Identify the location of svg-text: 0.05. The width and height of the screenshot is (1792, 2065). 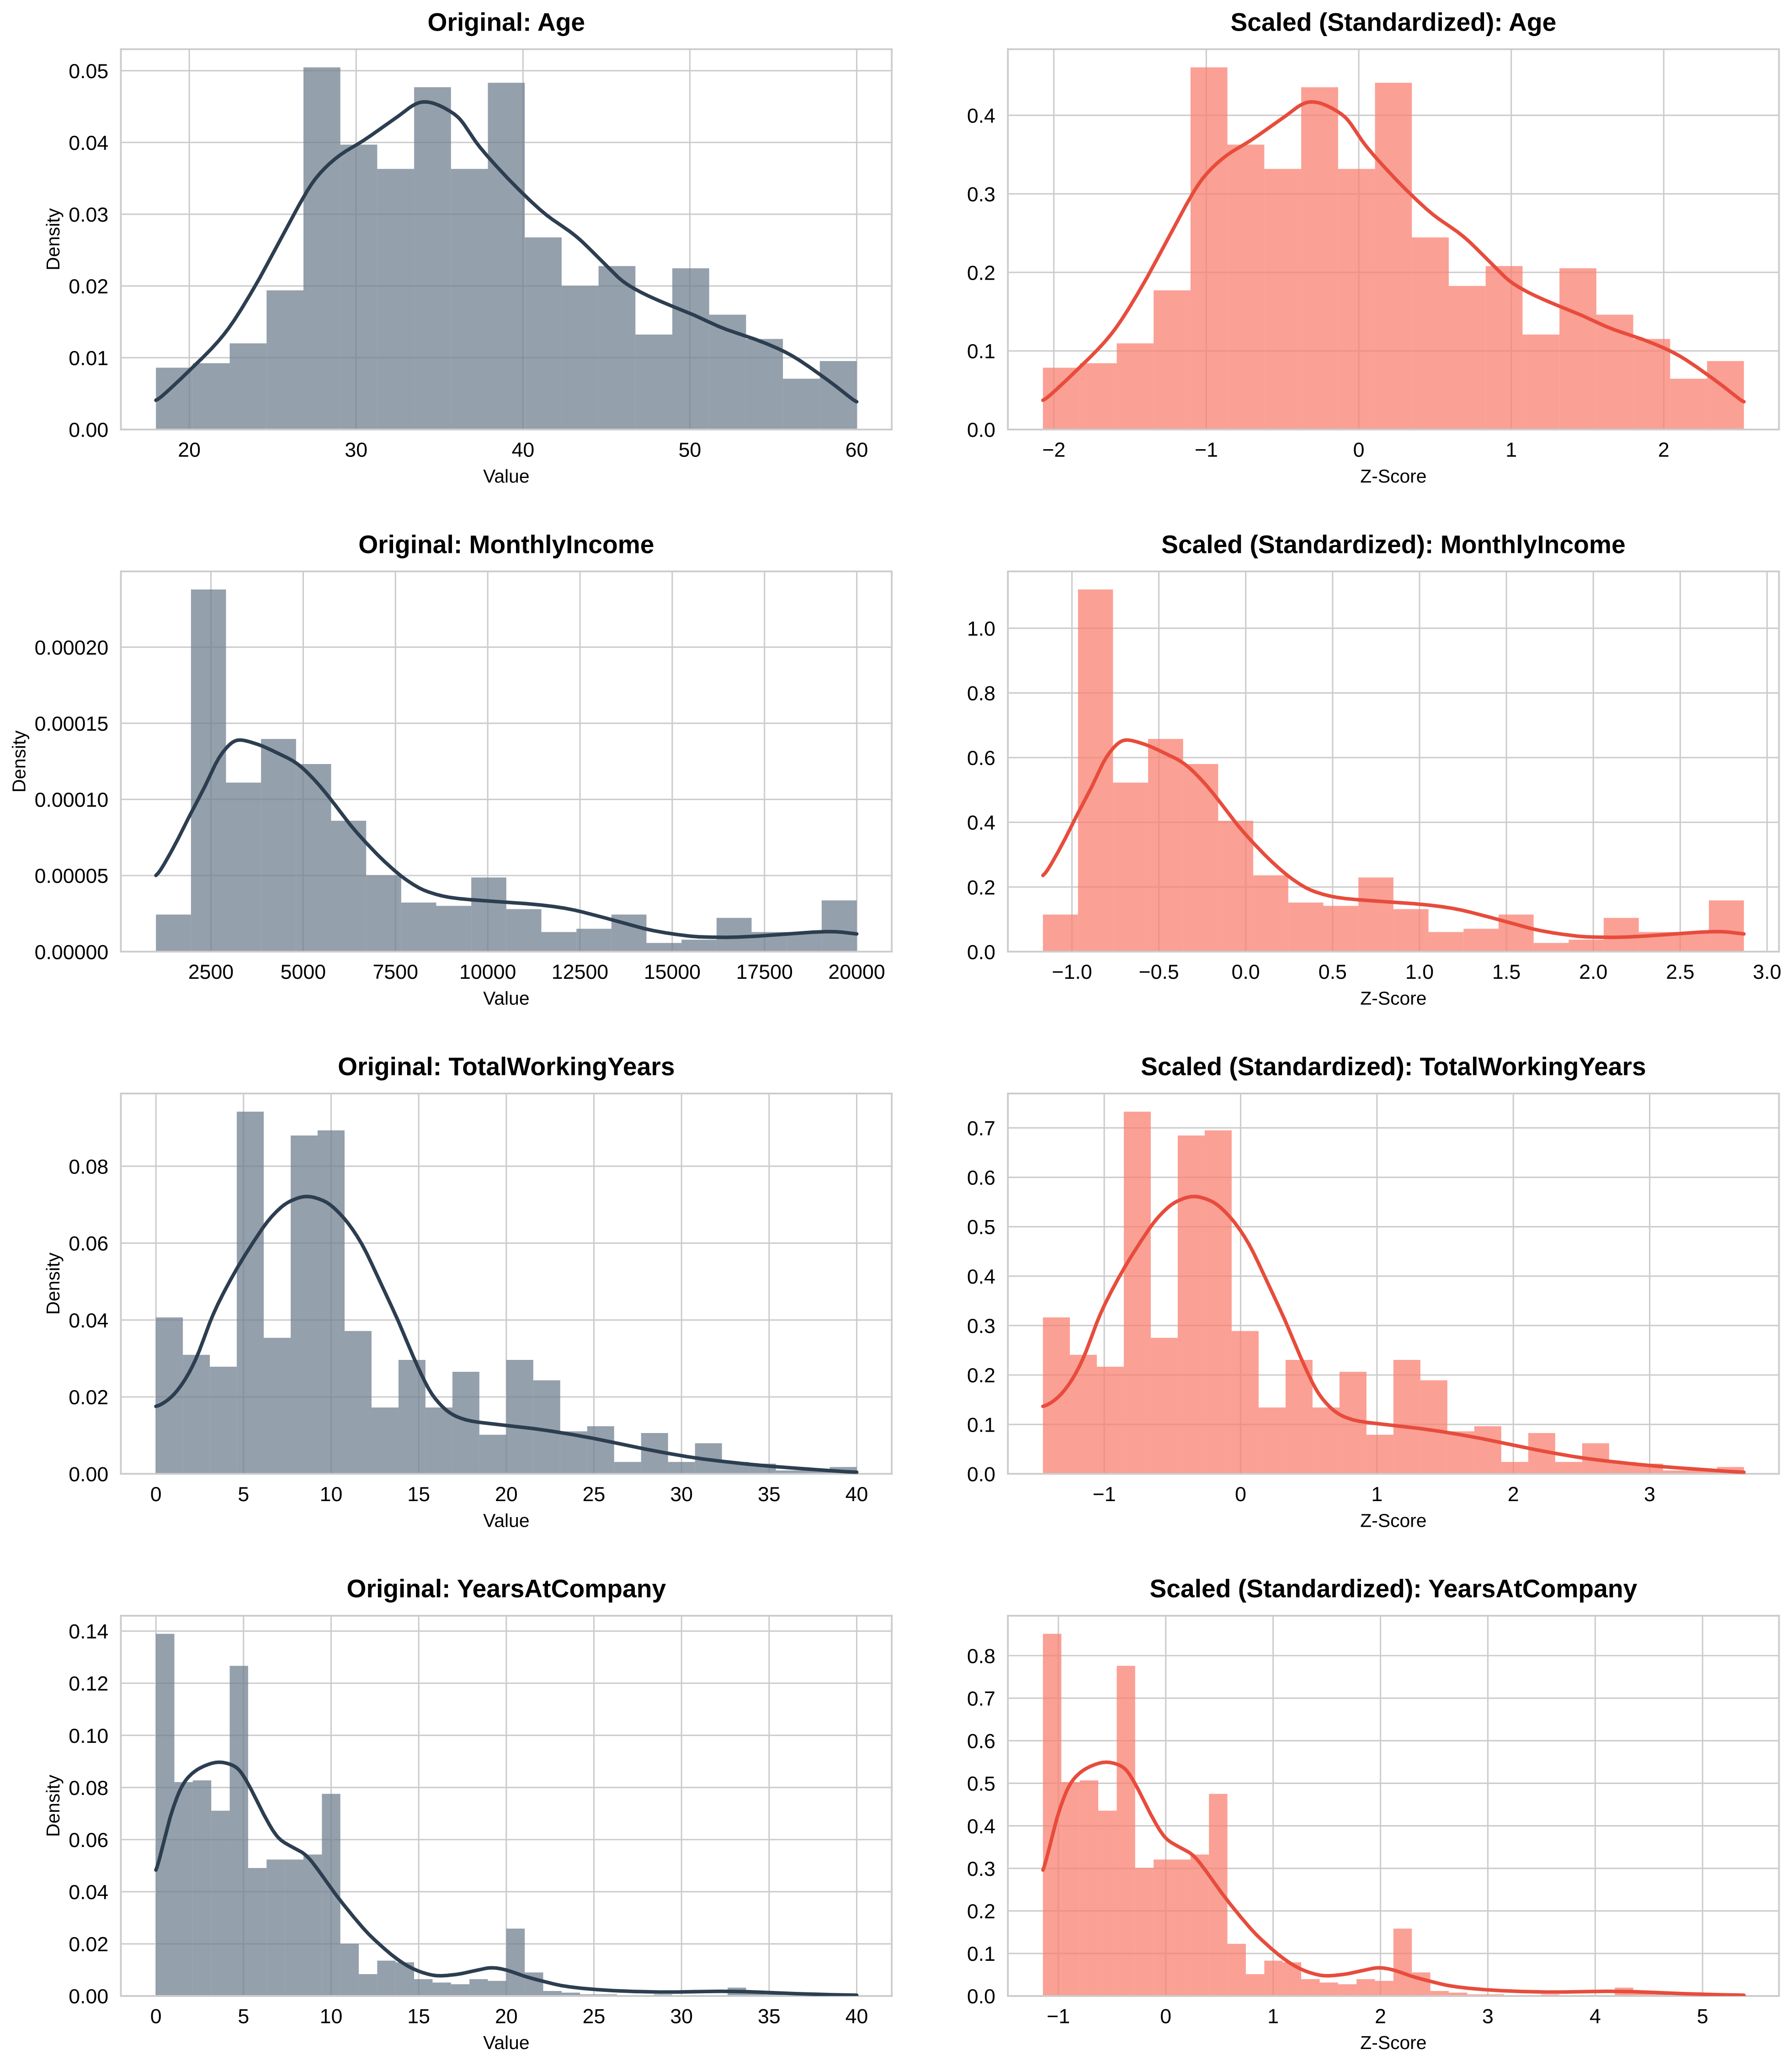
(88, 71).